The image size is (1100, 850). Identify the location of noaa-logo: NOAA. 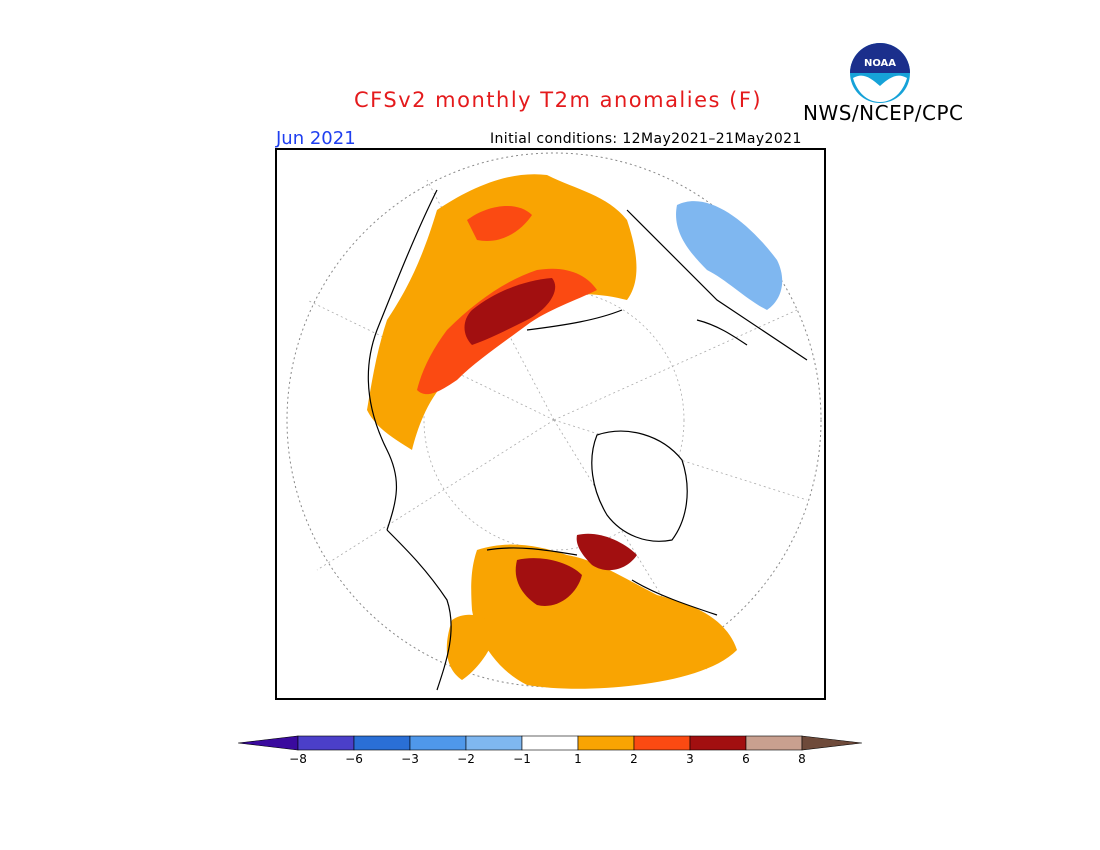
(880, 73).